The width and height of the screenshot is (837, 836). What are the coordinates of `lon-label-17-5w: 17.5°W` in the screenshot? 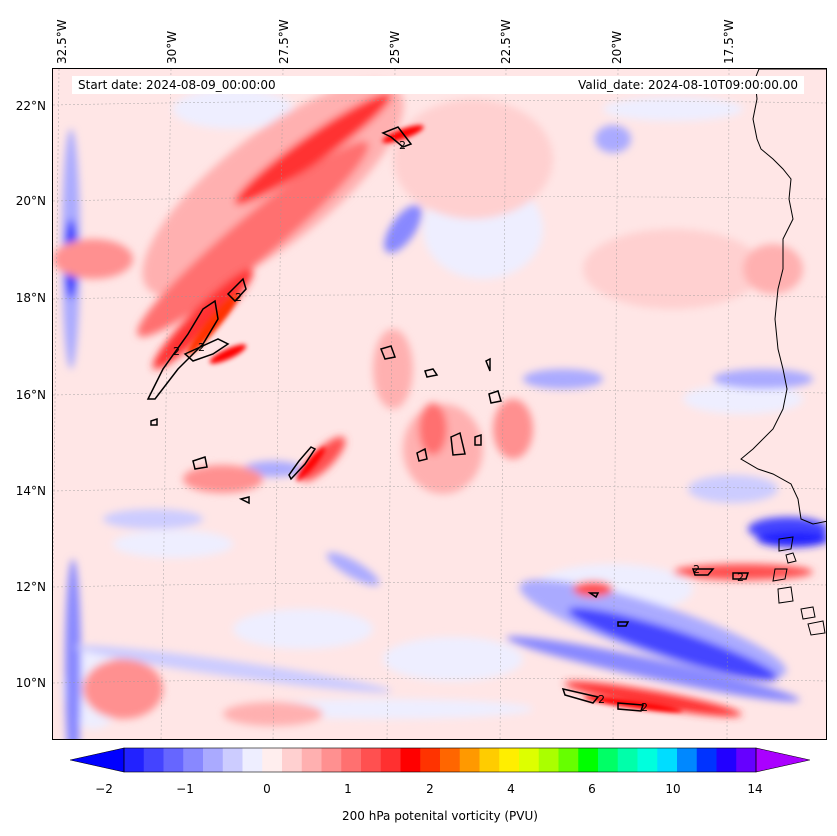 It's located at (729, 41).